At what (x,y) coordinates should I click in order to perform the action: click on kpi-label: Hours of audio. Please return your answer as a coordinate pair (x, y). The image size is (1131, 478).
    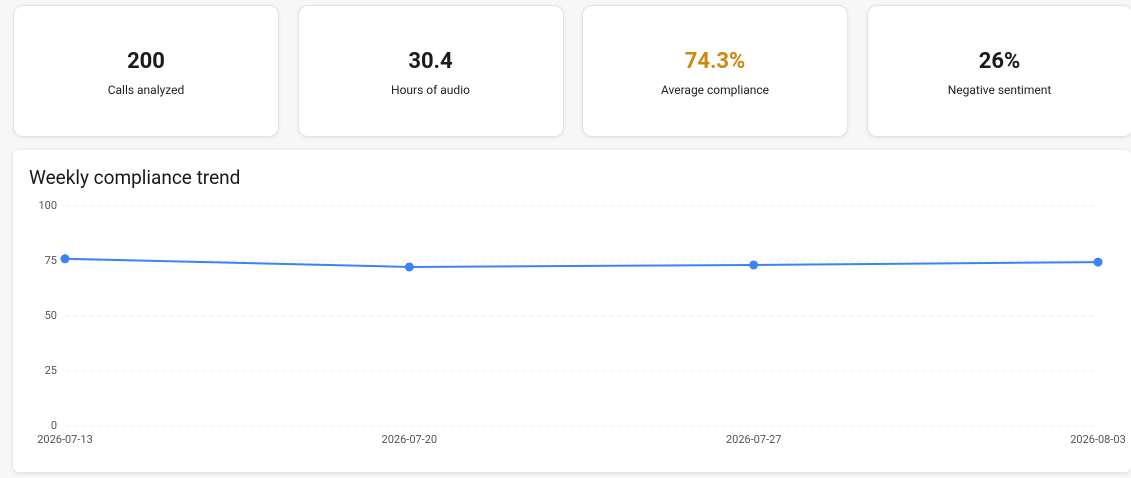
    Looking at the image, I should click on (430, 90).